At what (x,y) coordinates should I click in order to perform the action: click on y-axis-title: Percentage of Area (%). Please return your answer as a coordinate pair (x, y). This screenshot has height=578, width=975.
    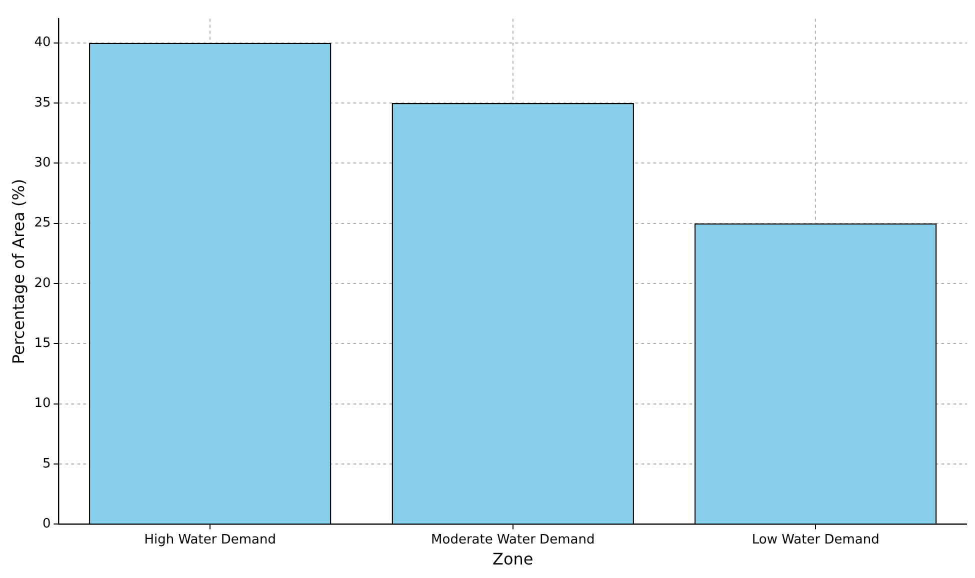
    Looking at the image, I should click on (18, 271).